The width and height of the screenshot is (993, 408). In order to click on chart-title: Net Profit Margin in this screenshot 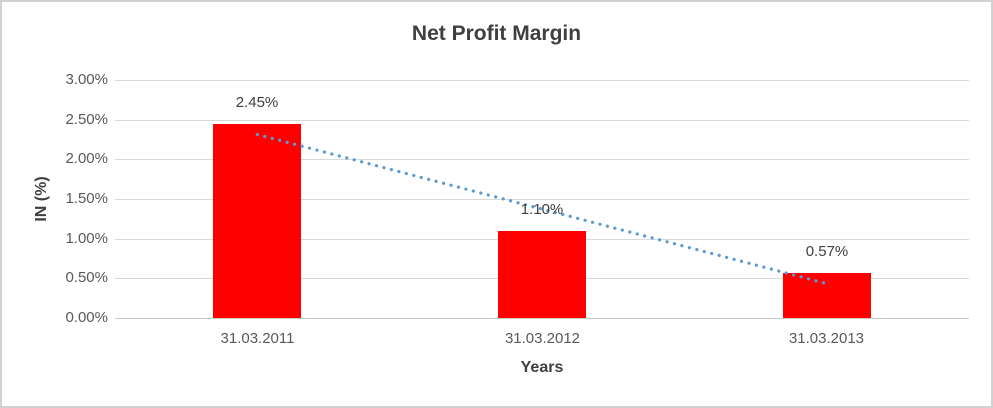, I will do `click(496, 33)`.